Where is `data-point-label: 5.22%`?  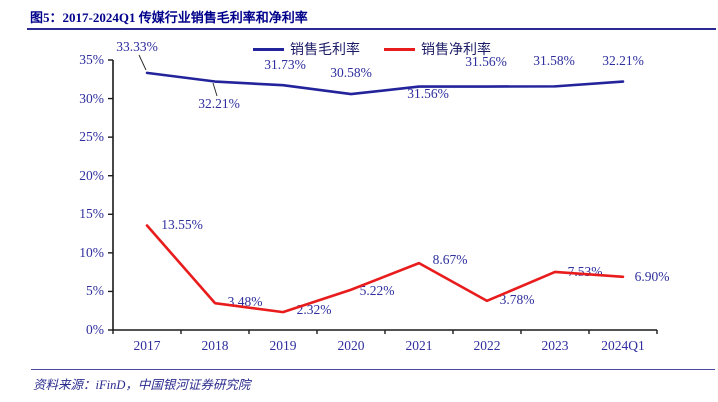
data-point-label: 5.22% is located at coordinates (377, 290).